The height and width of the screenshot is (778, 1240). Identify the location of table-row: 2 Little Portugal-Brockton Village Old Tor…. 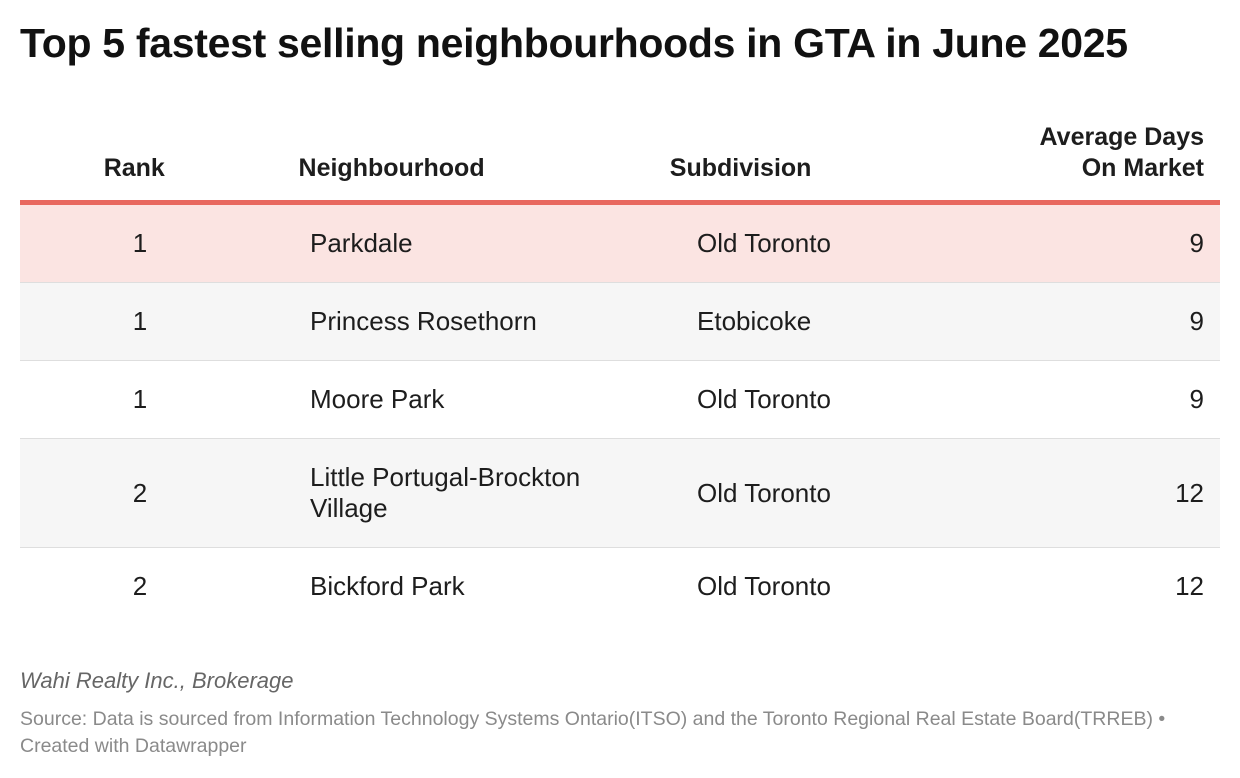
(620, 493).